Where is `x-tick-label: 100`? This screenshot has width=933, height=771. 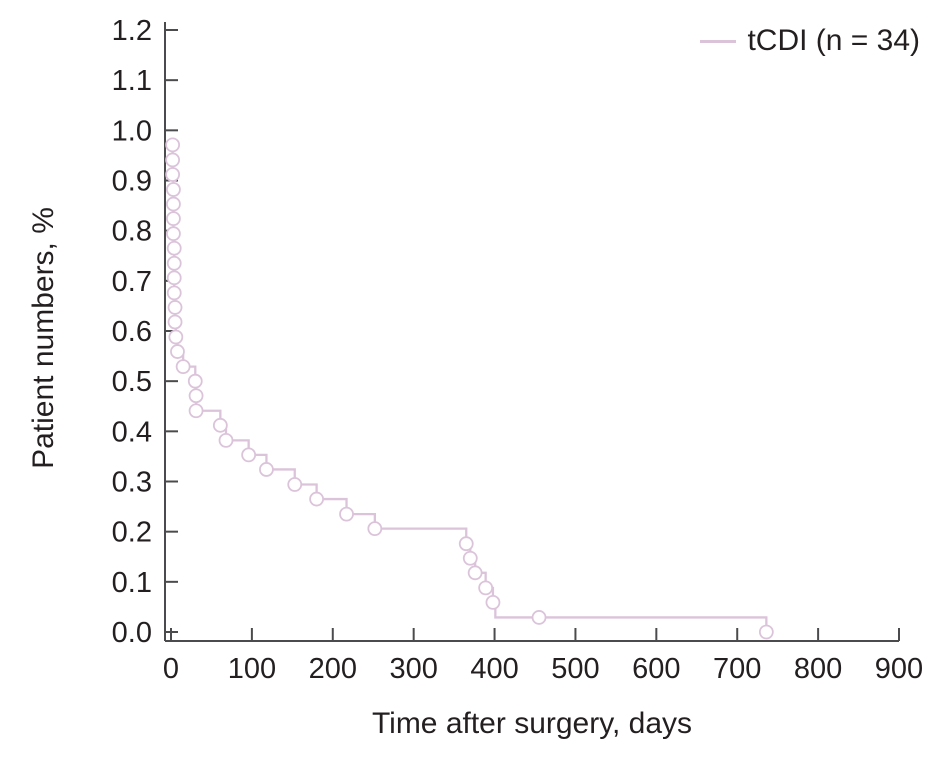 x-tick-label: 100 is located at coordinates (252, 669).